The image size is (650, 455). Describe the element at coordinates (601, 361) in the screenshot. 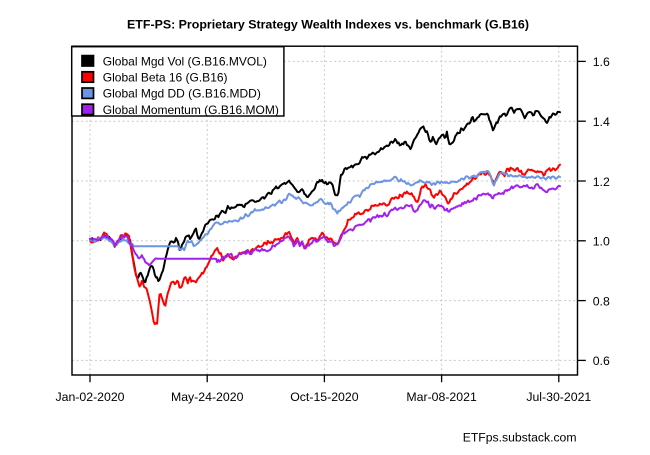

I see `svg-text: 0.6` at that location.